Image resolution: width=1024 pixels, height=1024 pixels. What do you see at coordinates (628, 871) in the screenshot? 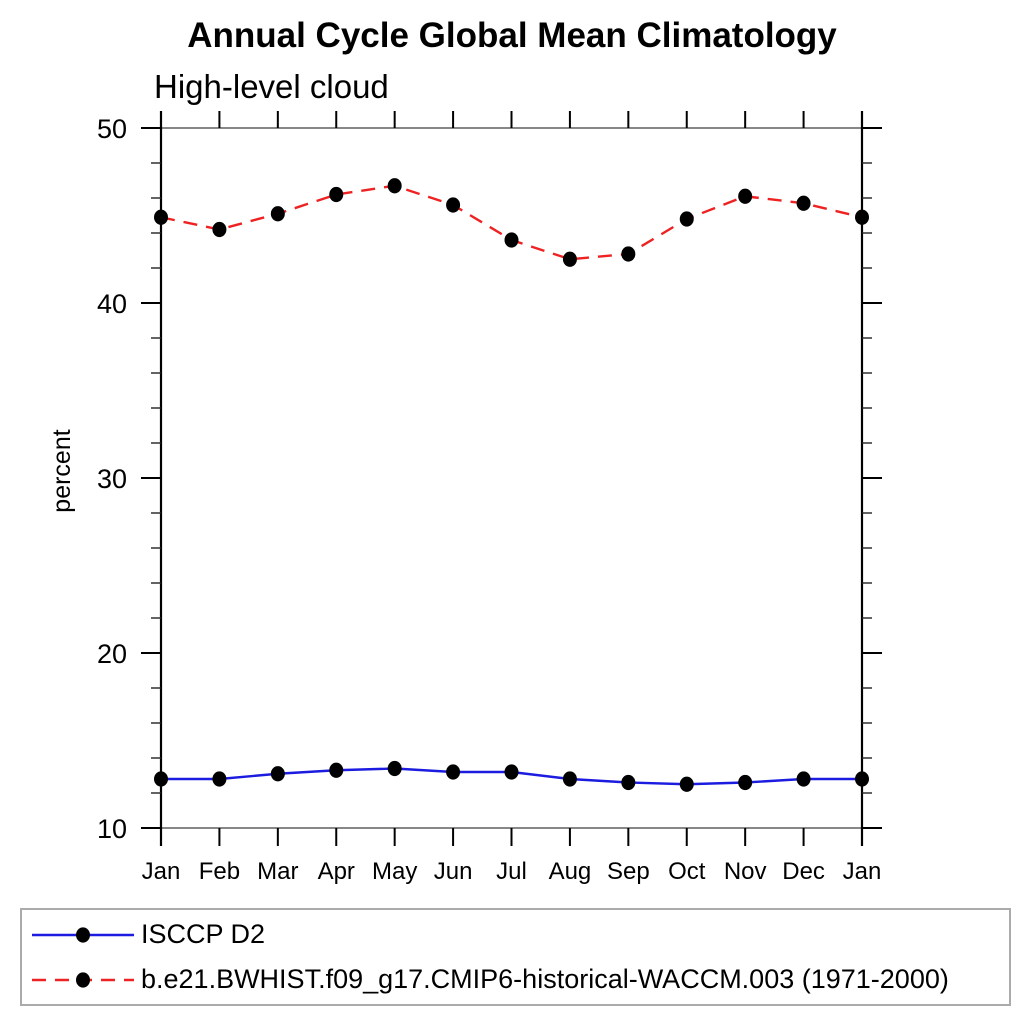
I see `x-tick-label: Sep` at bounding box center [628, 871].